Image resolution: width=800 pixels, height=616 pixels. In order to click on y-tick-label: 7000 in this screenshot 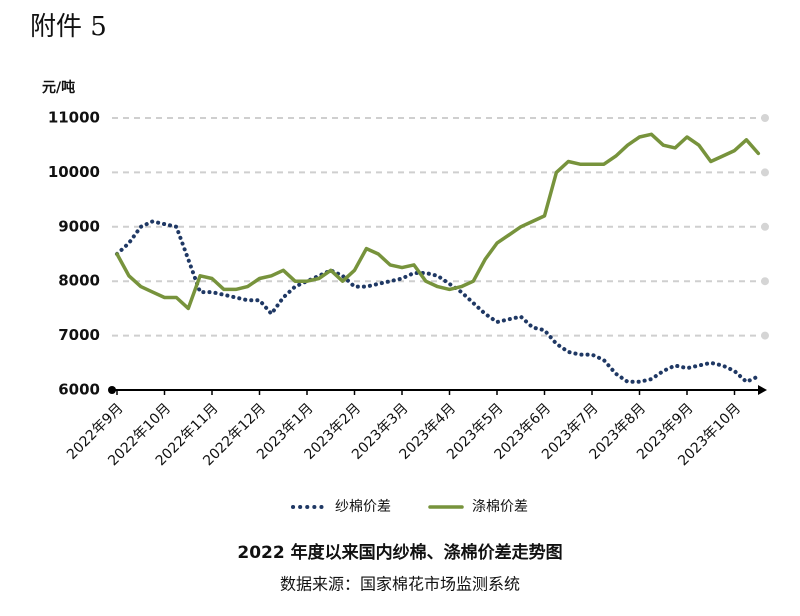, I will do `click(79, 335)`.